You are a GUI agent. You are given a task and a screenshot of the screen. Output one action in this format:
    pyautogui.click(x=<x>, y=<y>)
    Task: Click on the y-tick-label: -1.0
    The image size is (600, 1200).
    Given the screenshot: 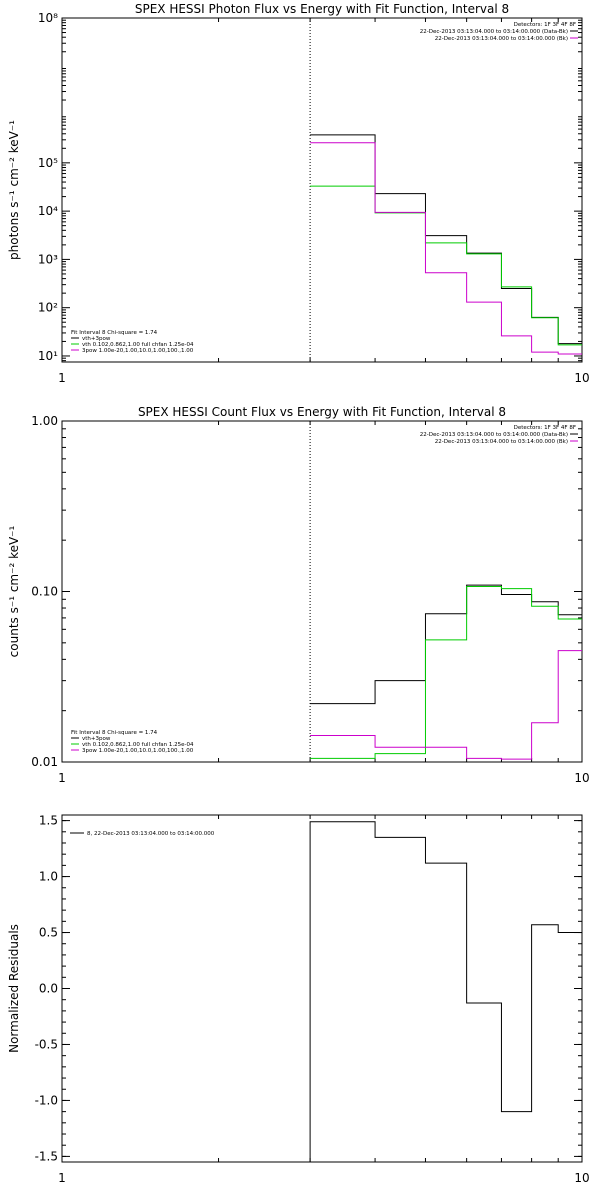 What is the action you would take?
    pyautogui.click(x=46, y=1100)
    